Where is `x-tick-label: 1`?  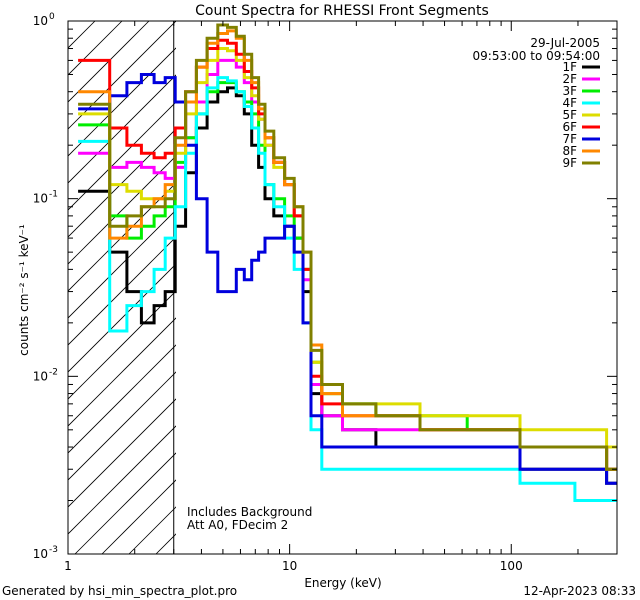
x-tick-label: 1 is located at coordinates (68, 566).